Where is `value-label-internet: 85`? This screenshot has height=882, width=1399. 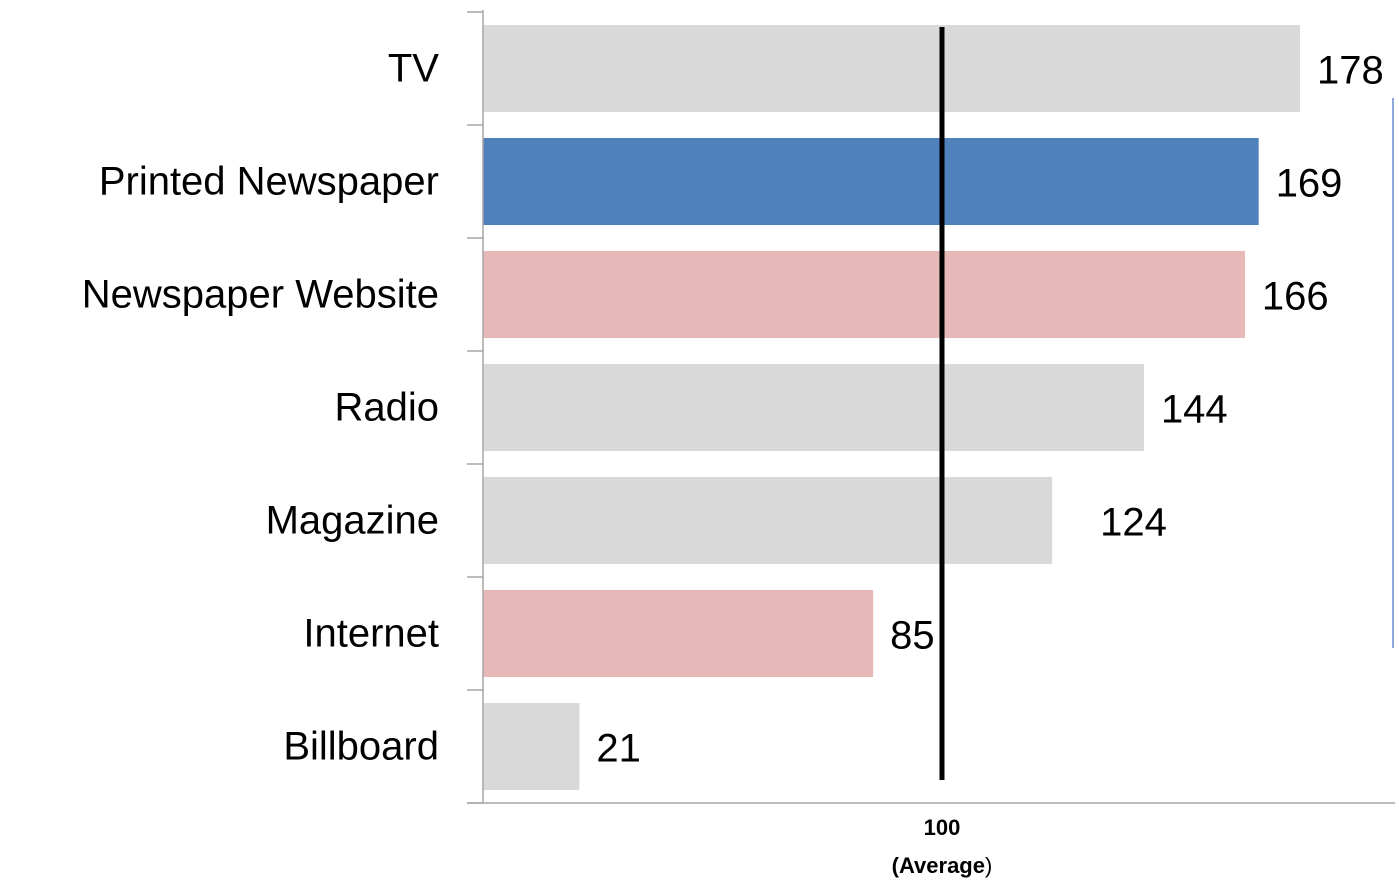 value-label-internet: 85 is located at coordinates (912, 636).